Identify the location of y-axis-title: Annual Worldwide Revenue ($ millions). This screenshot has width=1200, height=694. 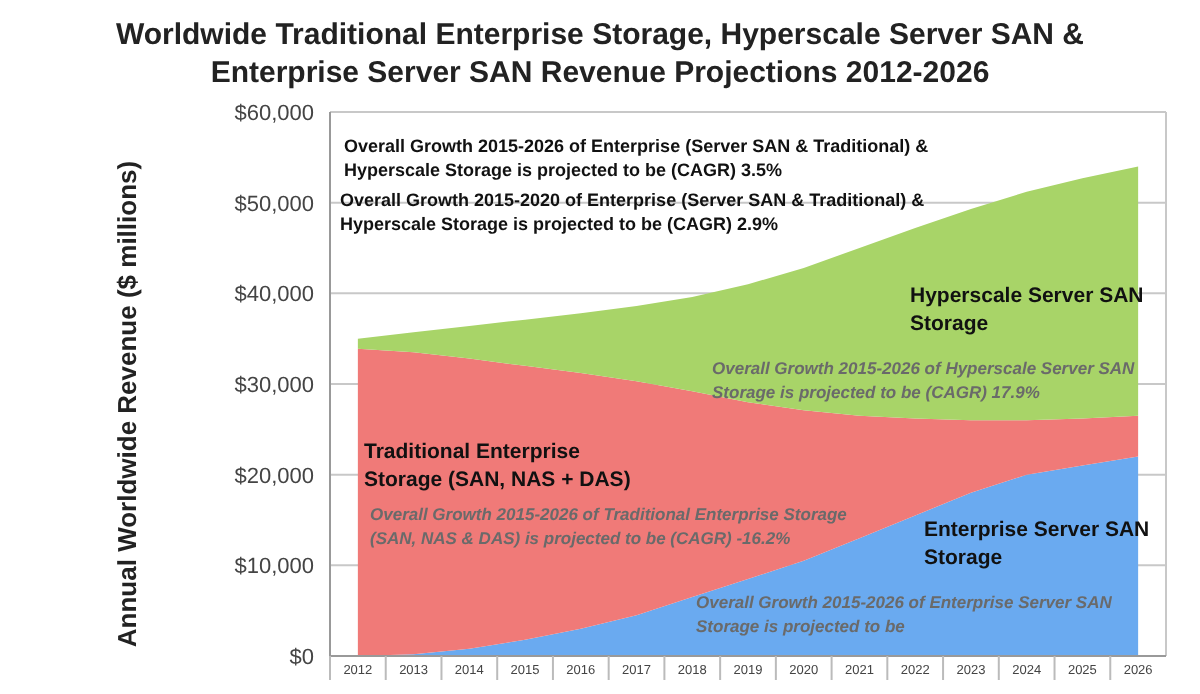
(127, 404).